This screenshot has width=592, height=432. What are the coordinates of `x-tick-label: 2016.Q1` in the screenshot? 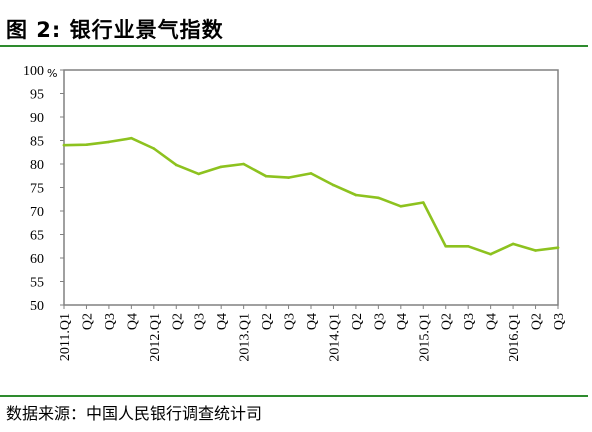 It's located at (514, 337).